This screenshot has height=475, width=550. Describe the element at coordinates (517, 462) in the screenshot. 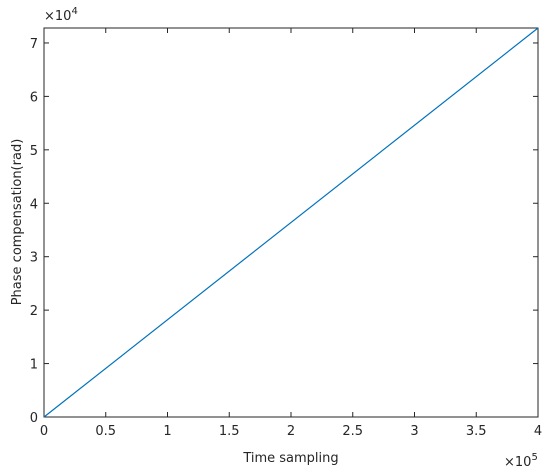

I see `x-multiplier-base: ×10` at that location.